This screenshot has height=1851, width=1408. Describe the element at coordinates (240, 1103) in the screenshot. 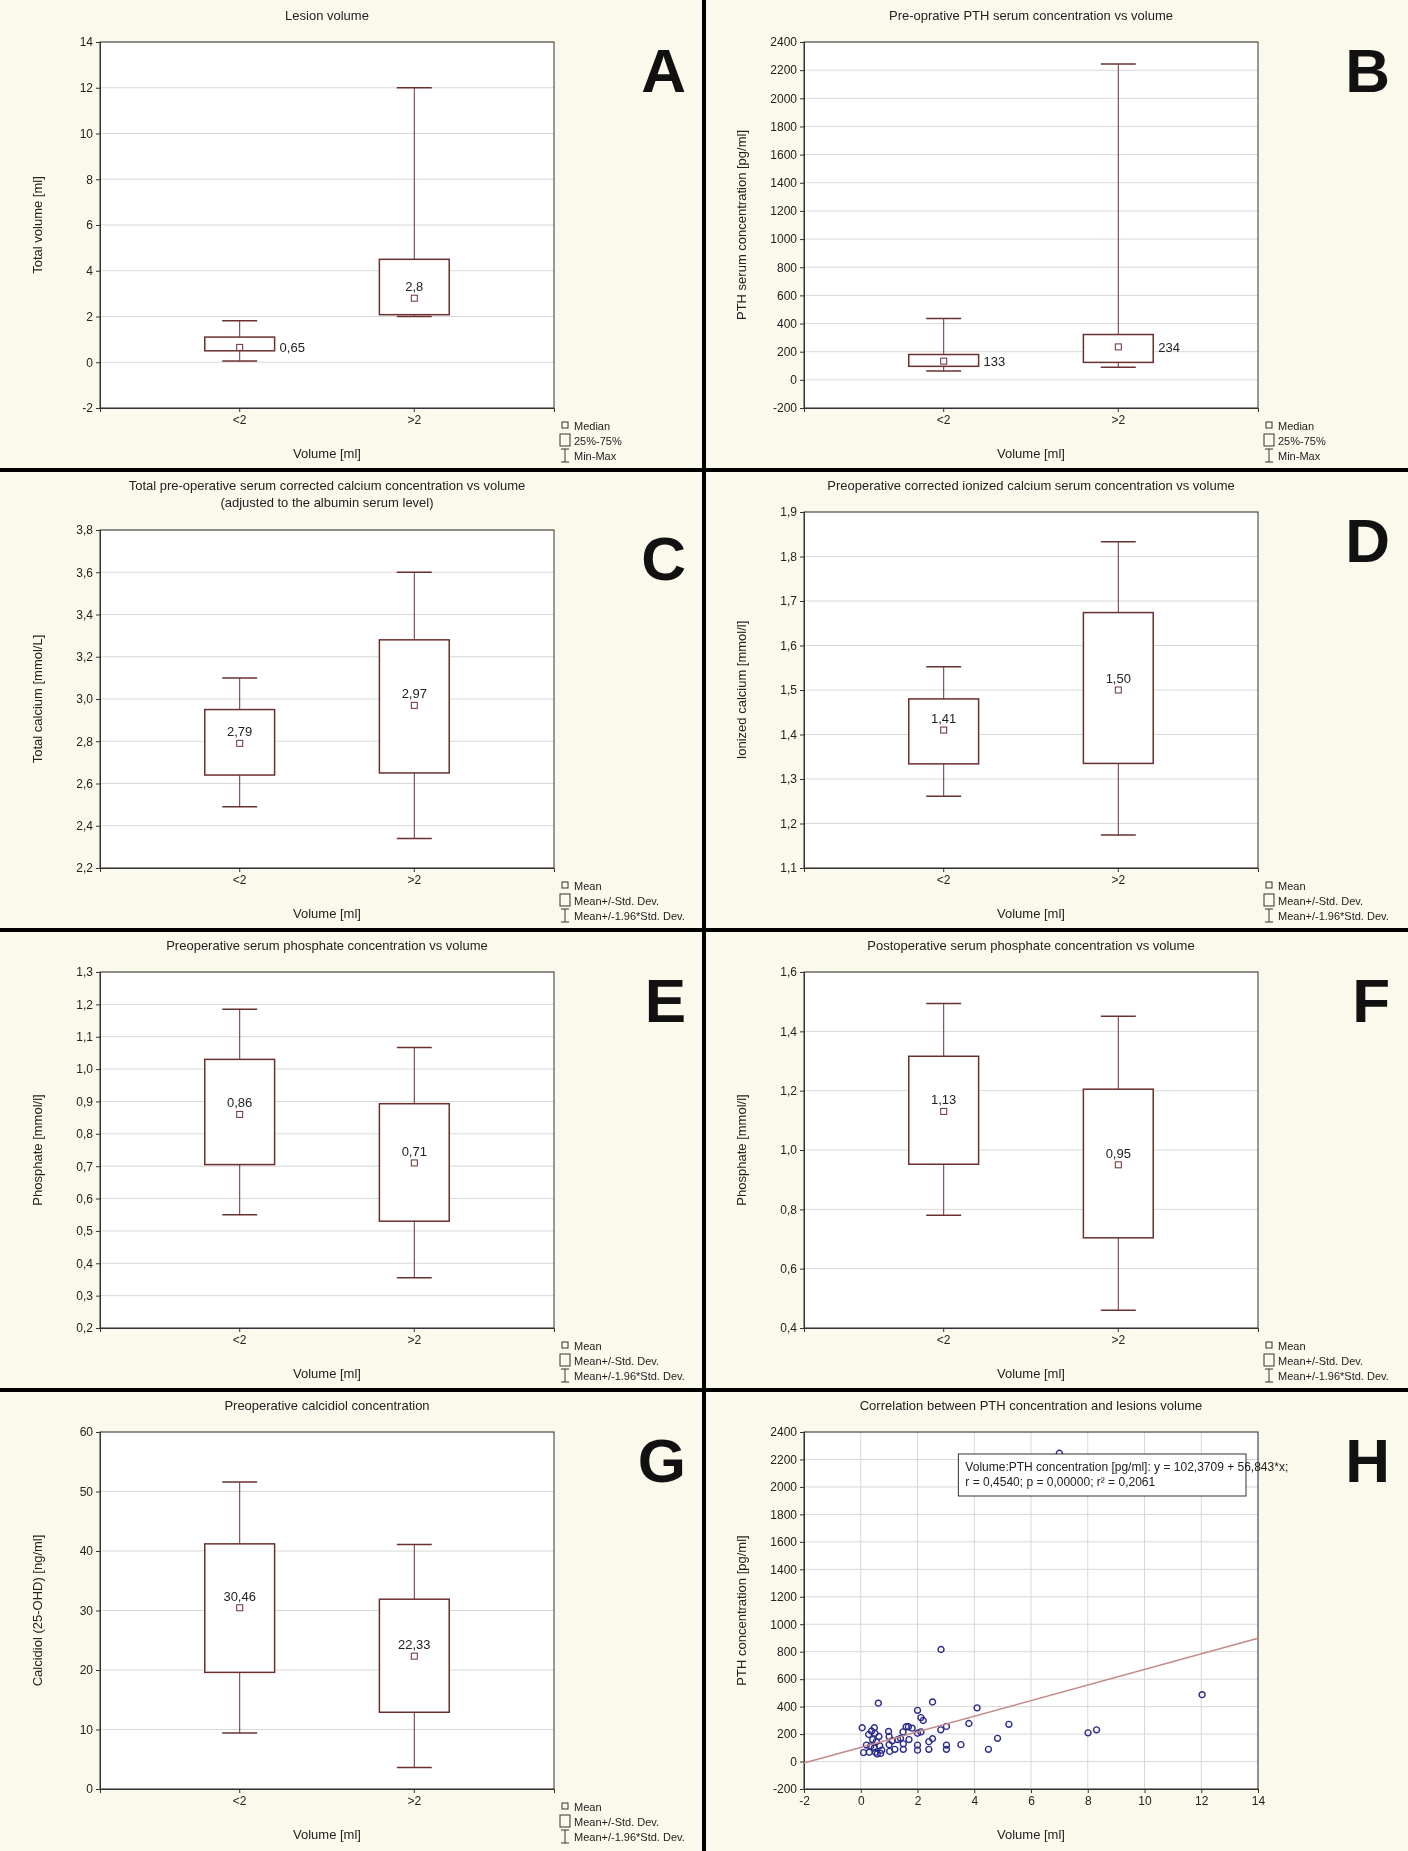

I see `text: 0,86` at that location.